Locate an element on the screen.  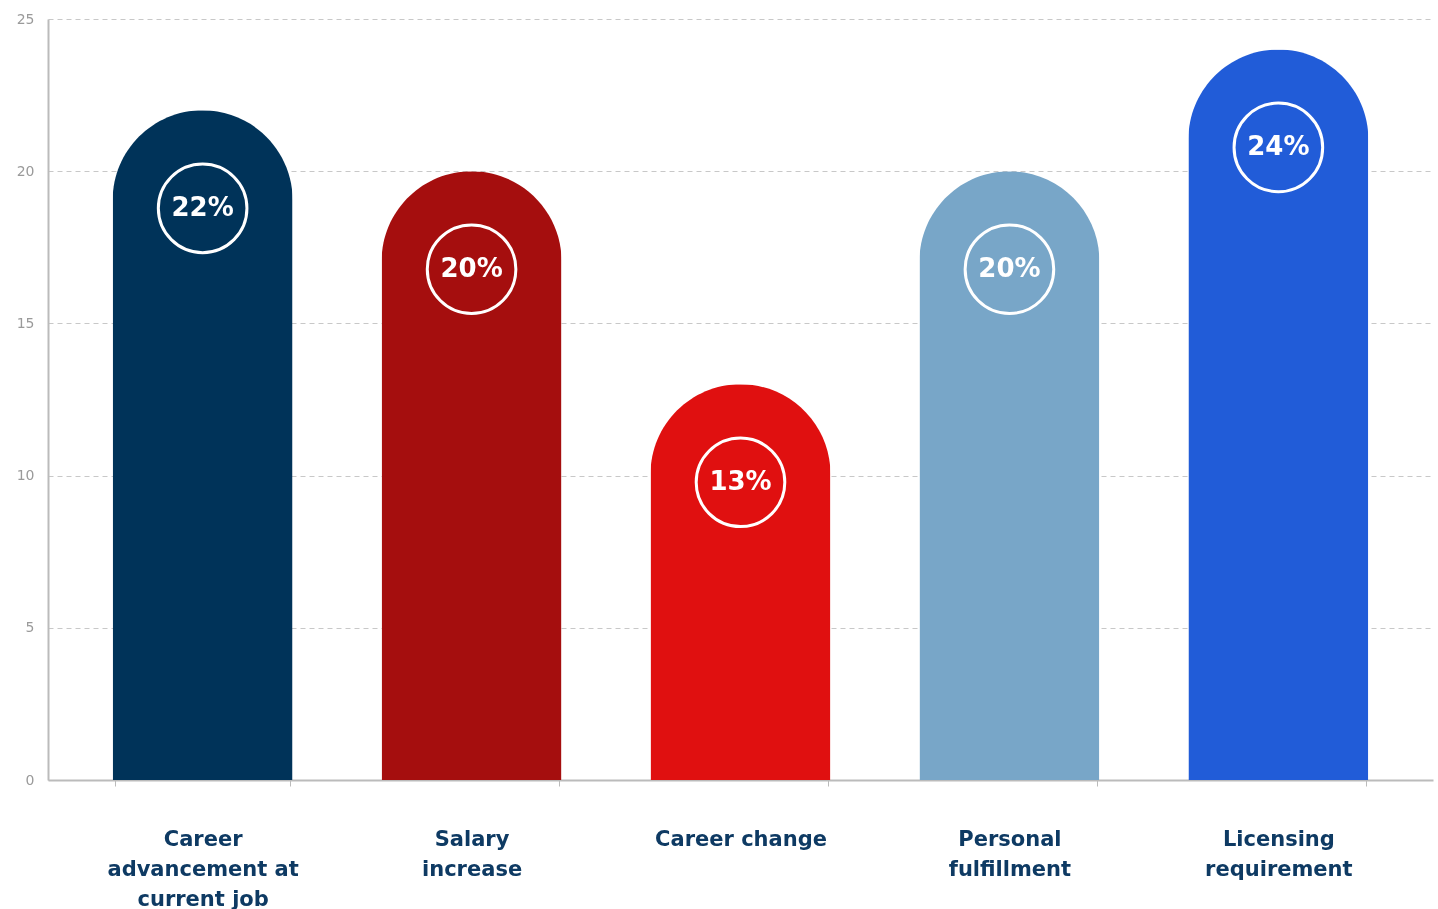
y-tick-label: 25 is located at coordinates (25, 18).